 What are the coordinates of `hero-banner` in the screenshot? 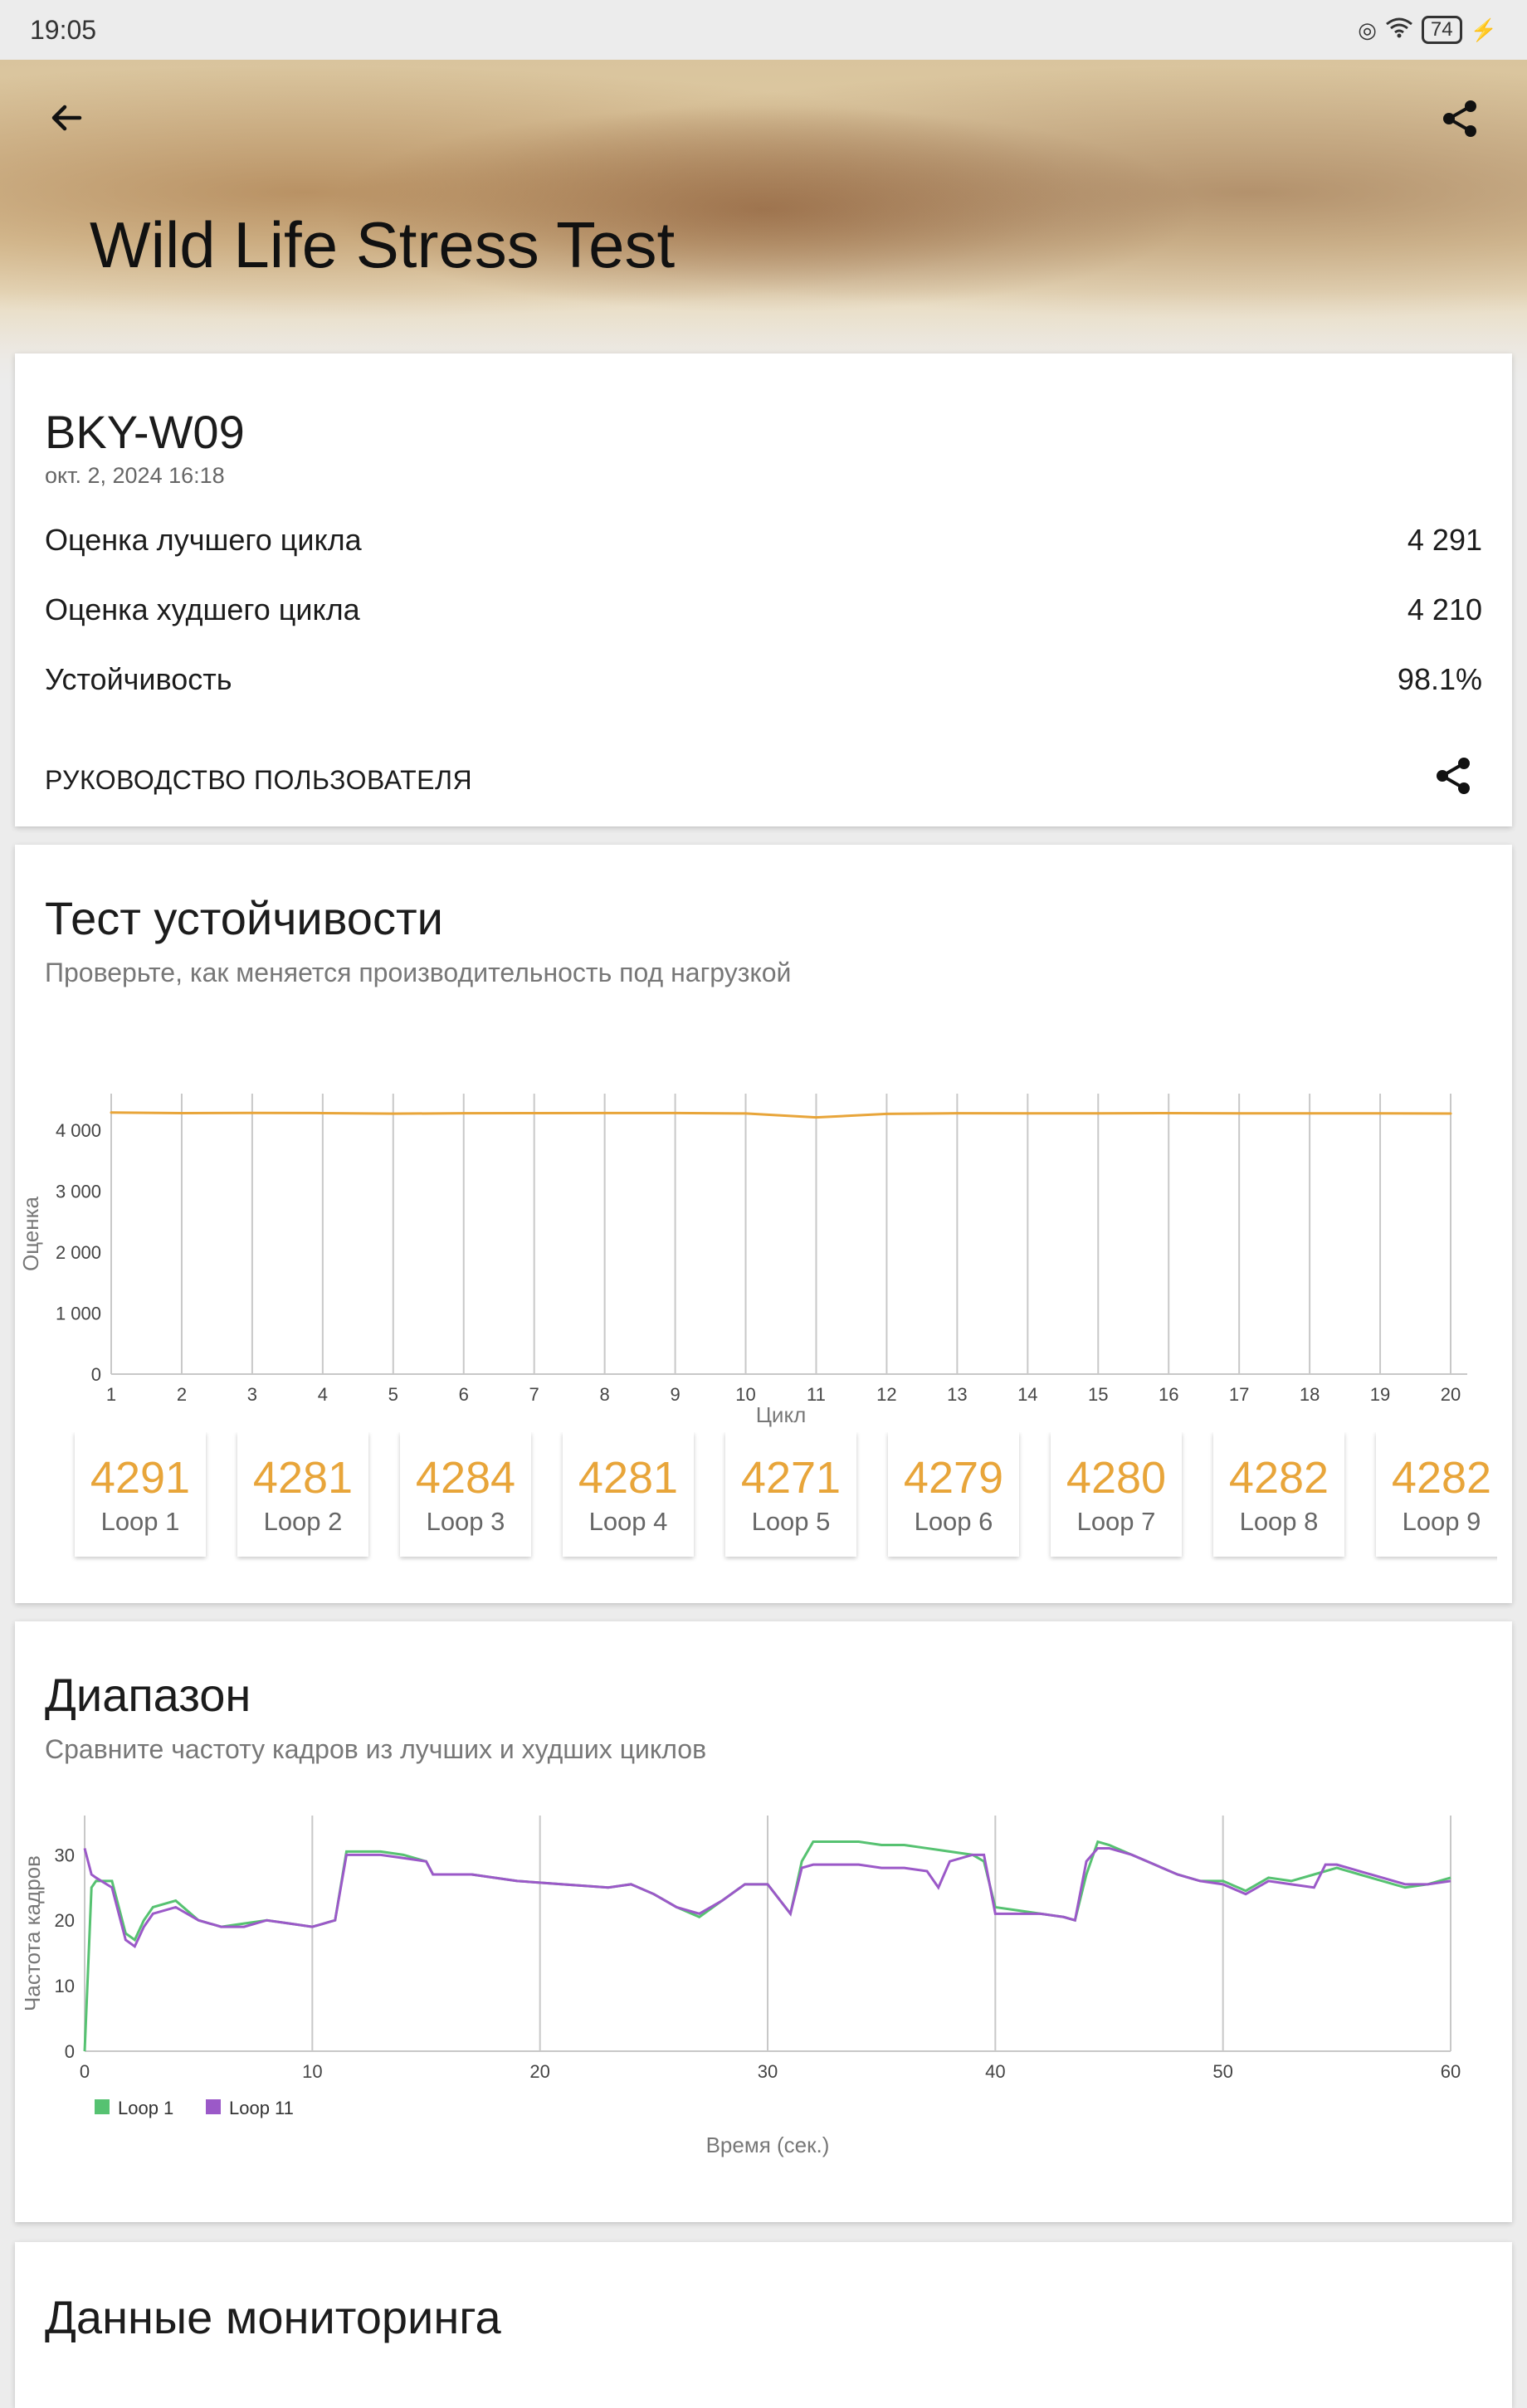 It's located at (763, 226).